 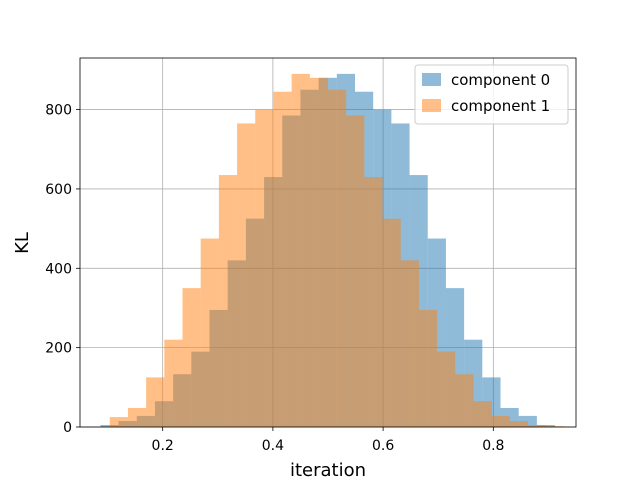 I want to click on legend-frame, so click(x=491, y=94).